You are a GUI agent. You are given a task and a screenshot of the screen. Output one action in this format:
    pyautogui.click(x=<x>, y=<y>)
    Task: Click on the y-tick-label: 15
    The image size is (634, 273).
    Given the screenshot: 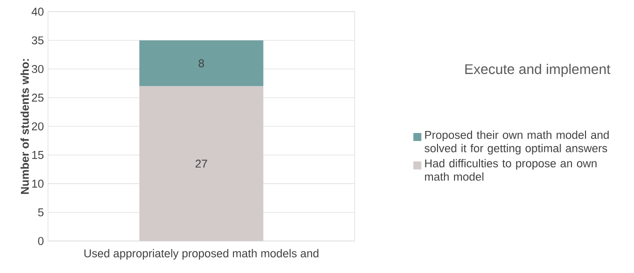 What is the action you would take?
    pyautogui.click(x=38, y=155)
    